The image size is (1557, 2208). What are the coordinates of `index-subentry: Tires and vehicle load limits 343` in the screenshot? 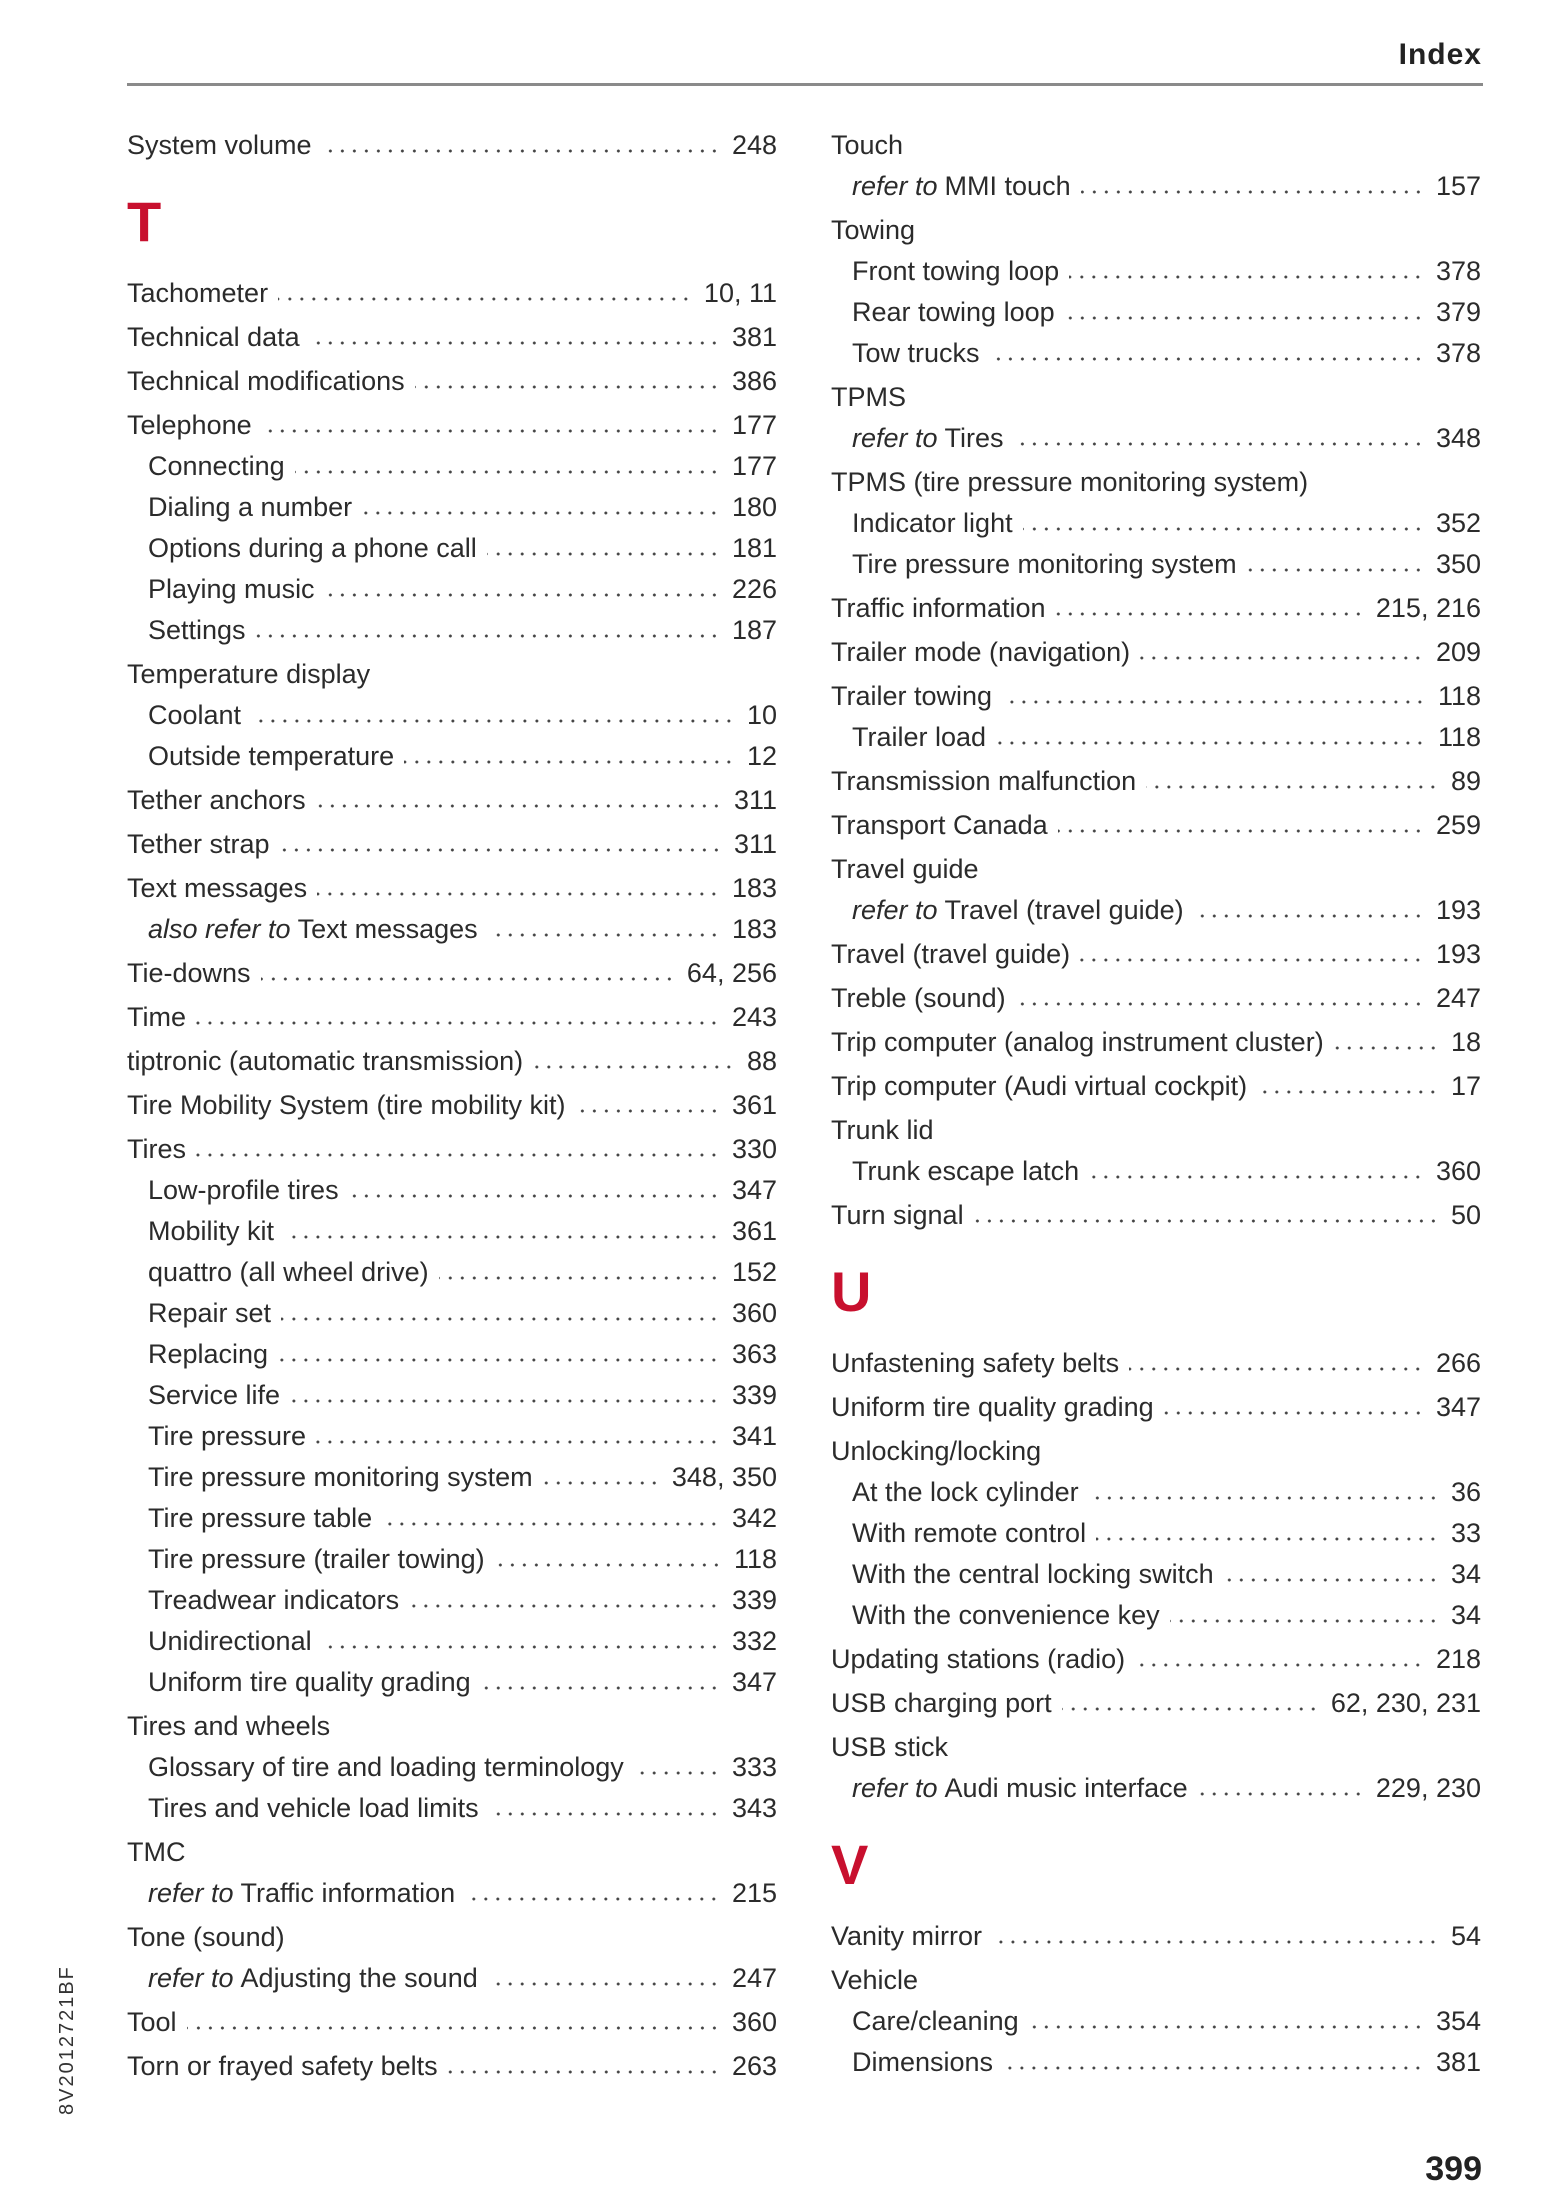 It's located at (452, 1808).